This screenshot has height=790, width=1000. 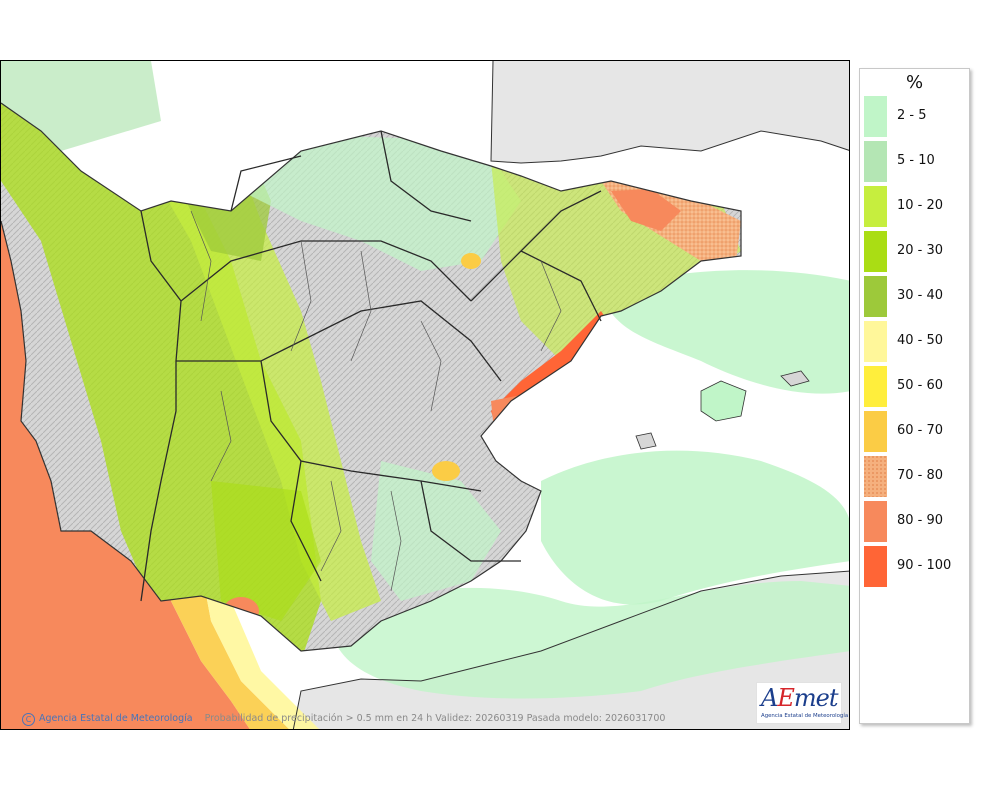 I want to click on legend-label: 60 - 70, so click(x=920, y=430).